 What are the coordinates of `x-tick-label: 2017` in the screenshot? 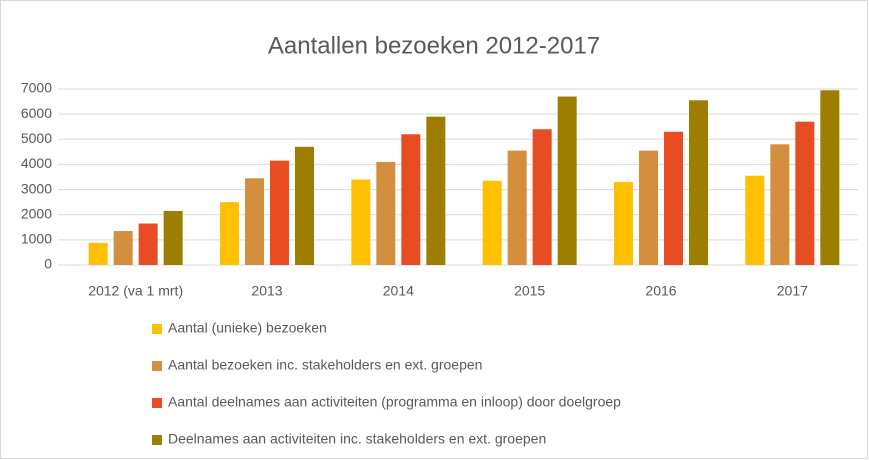 It's located at (792, 291).